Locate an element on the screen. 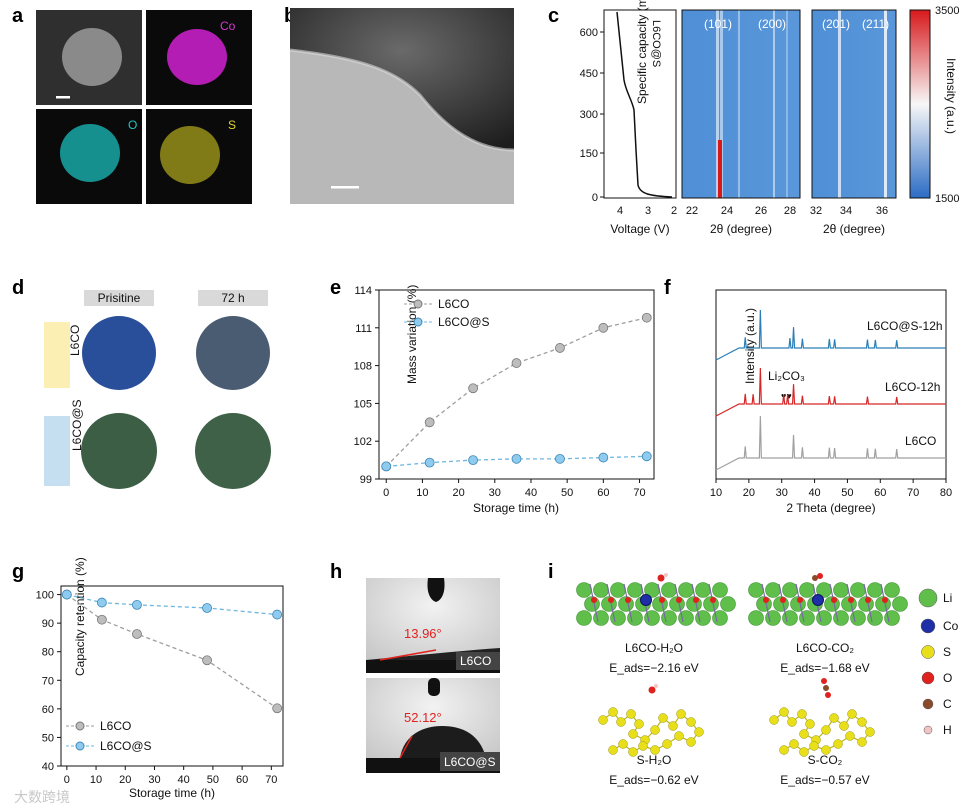  y-tick-label: 102 is located at coordinates (363, 442).